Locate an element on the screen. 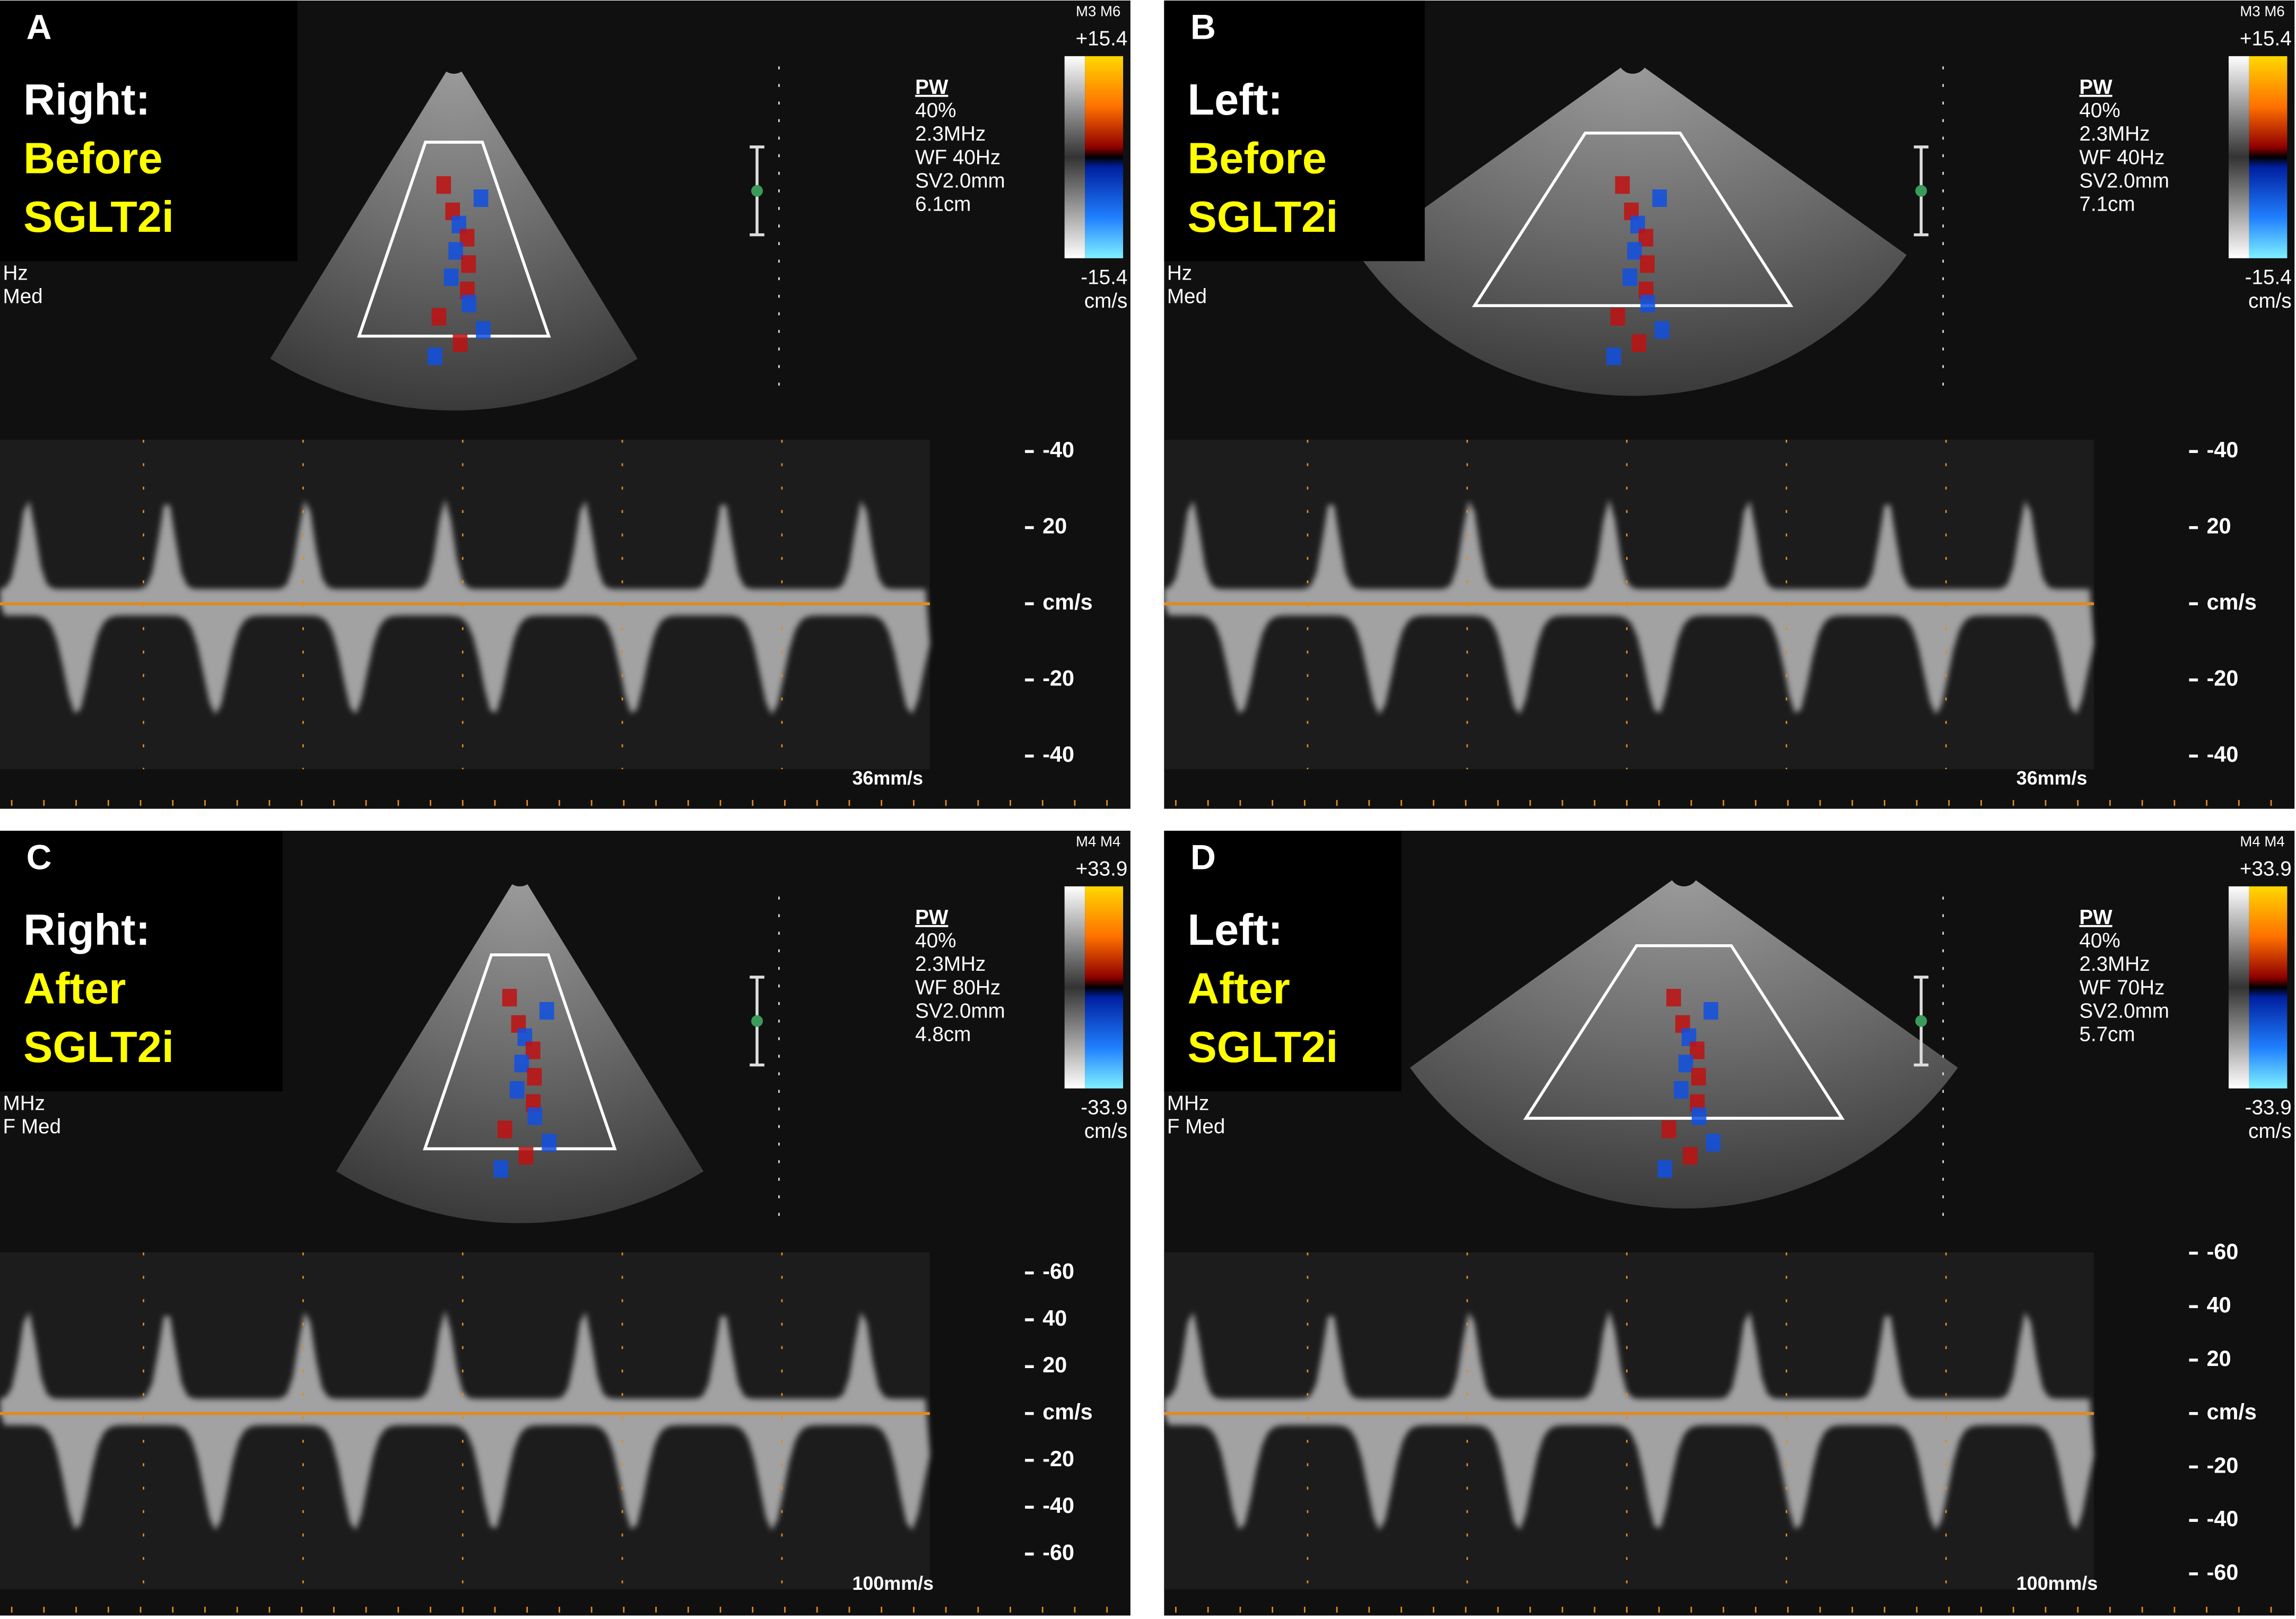 The height and width of the screenshot is (1619, 2296). sweep-speed: 100mm/s is located at coordinates (2057, 1583).